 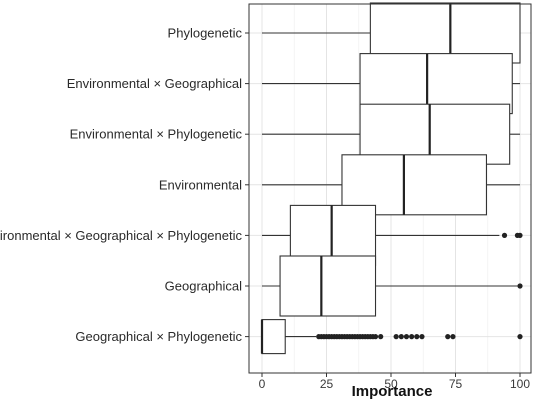 I want to click on x-tick-label: 100, so click(x=520, y=384).